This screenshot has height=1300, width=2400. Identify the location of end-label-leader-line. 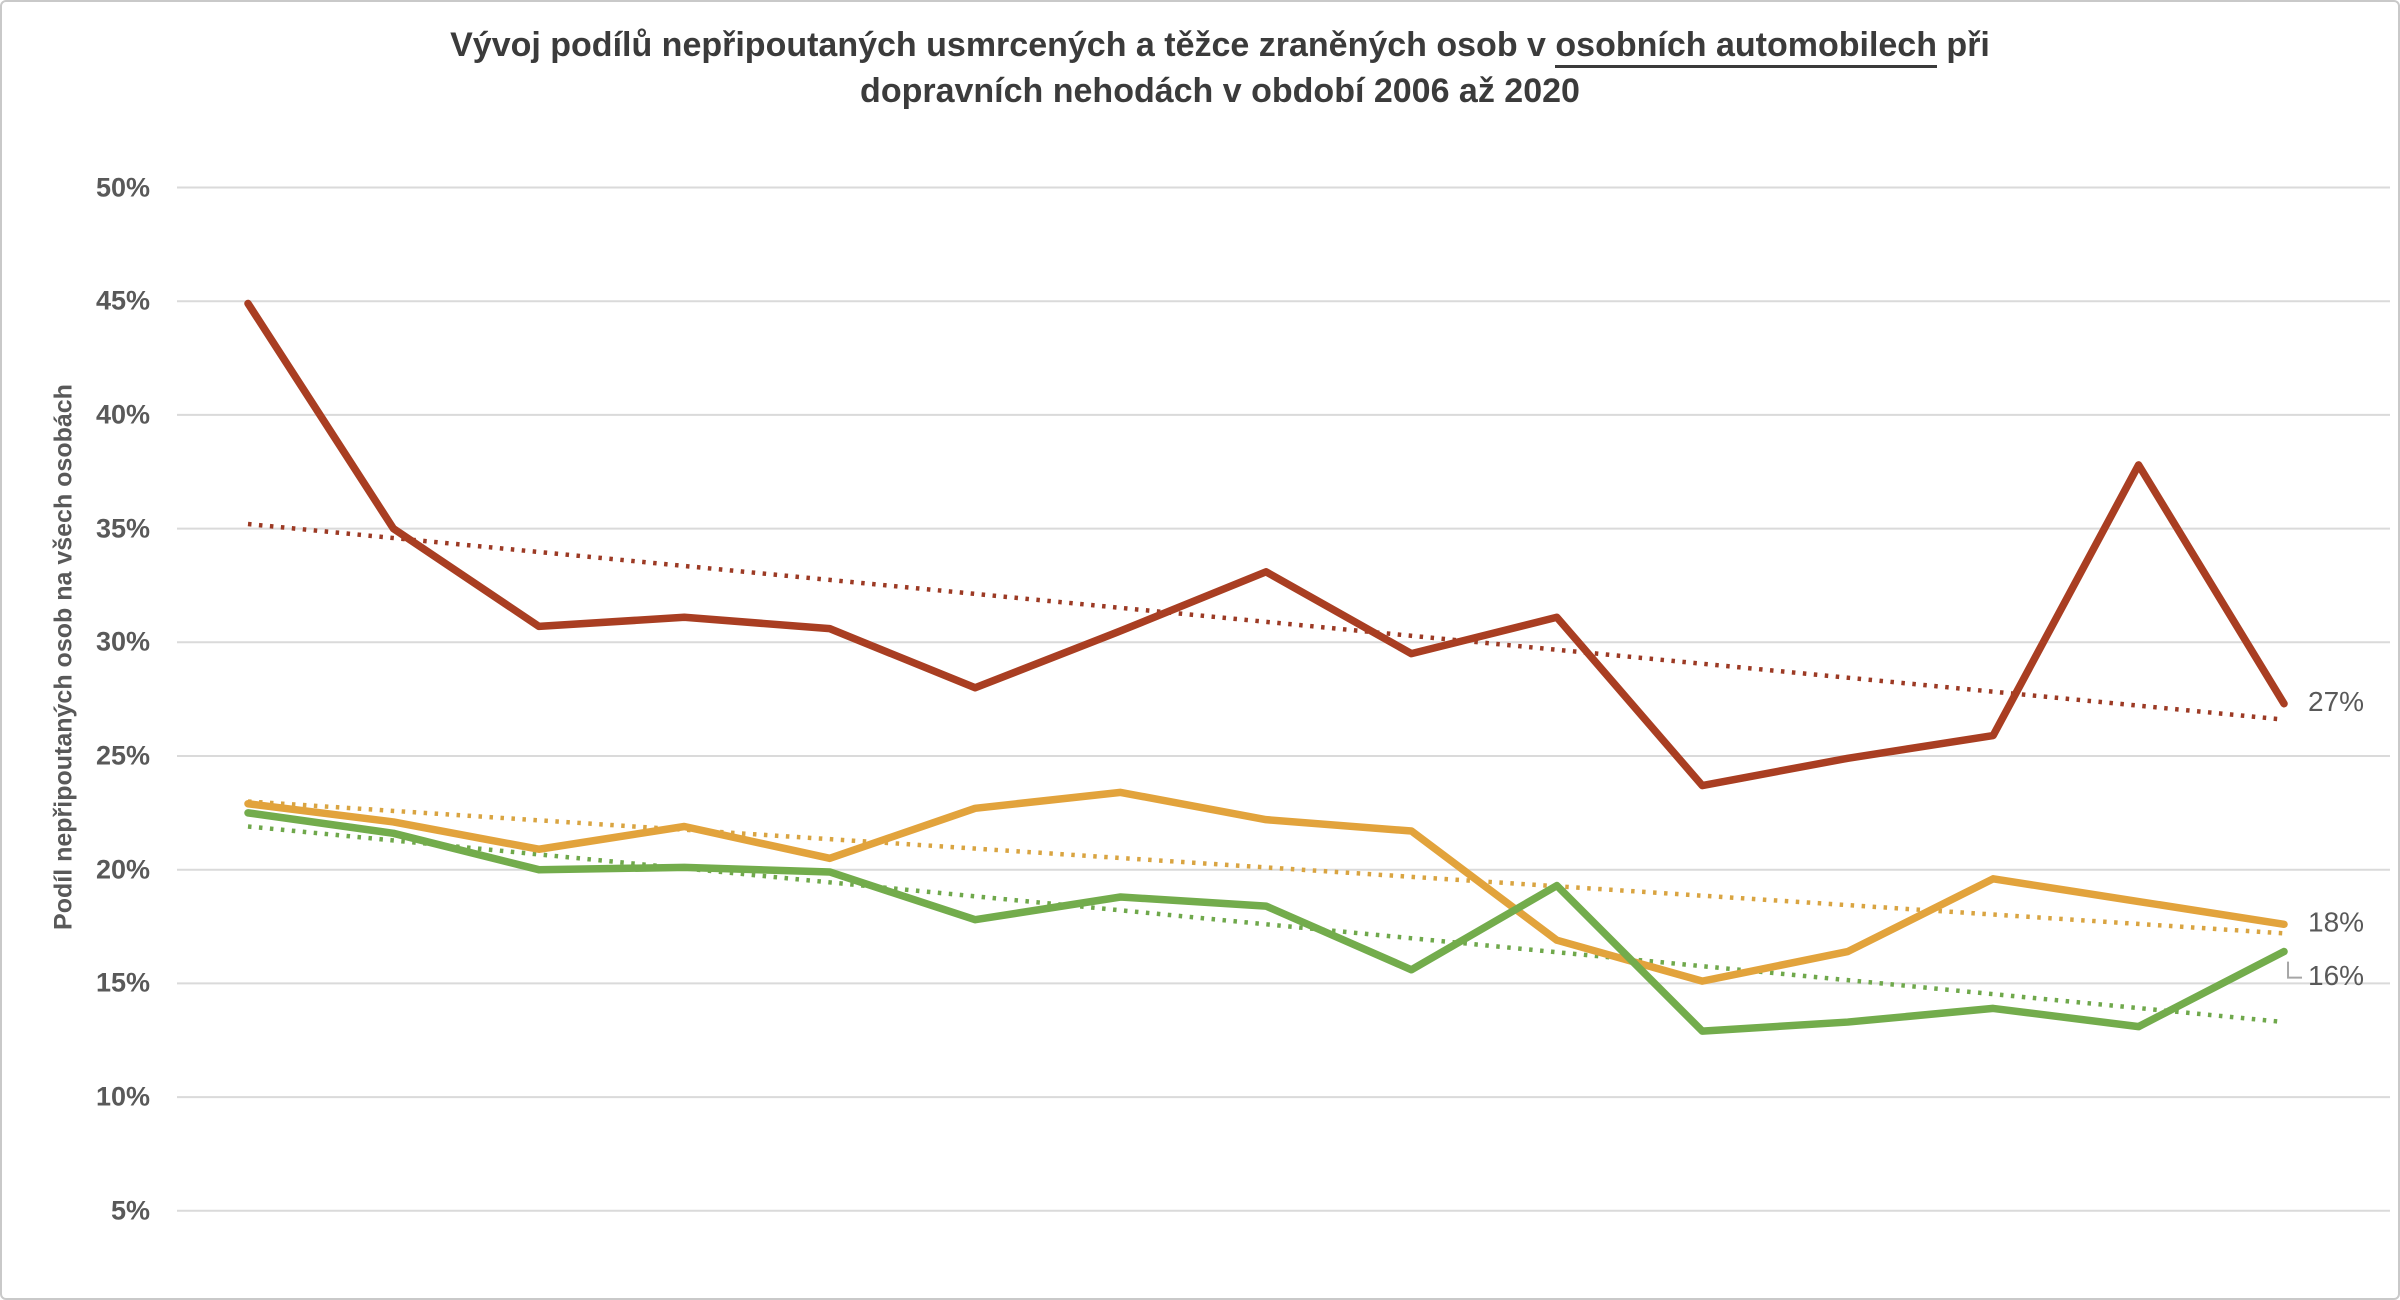
(2295, 970).